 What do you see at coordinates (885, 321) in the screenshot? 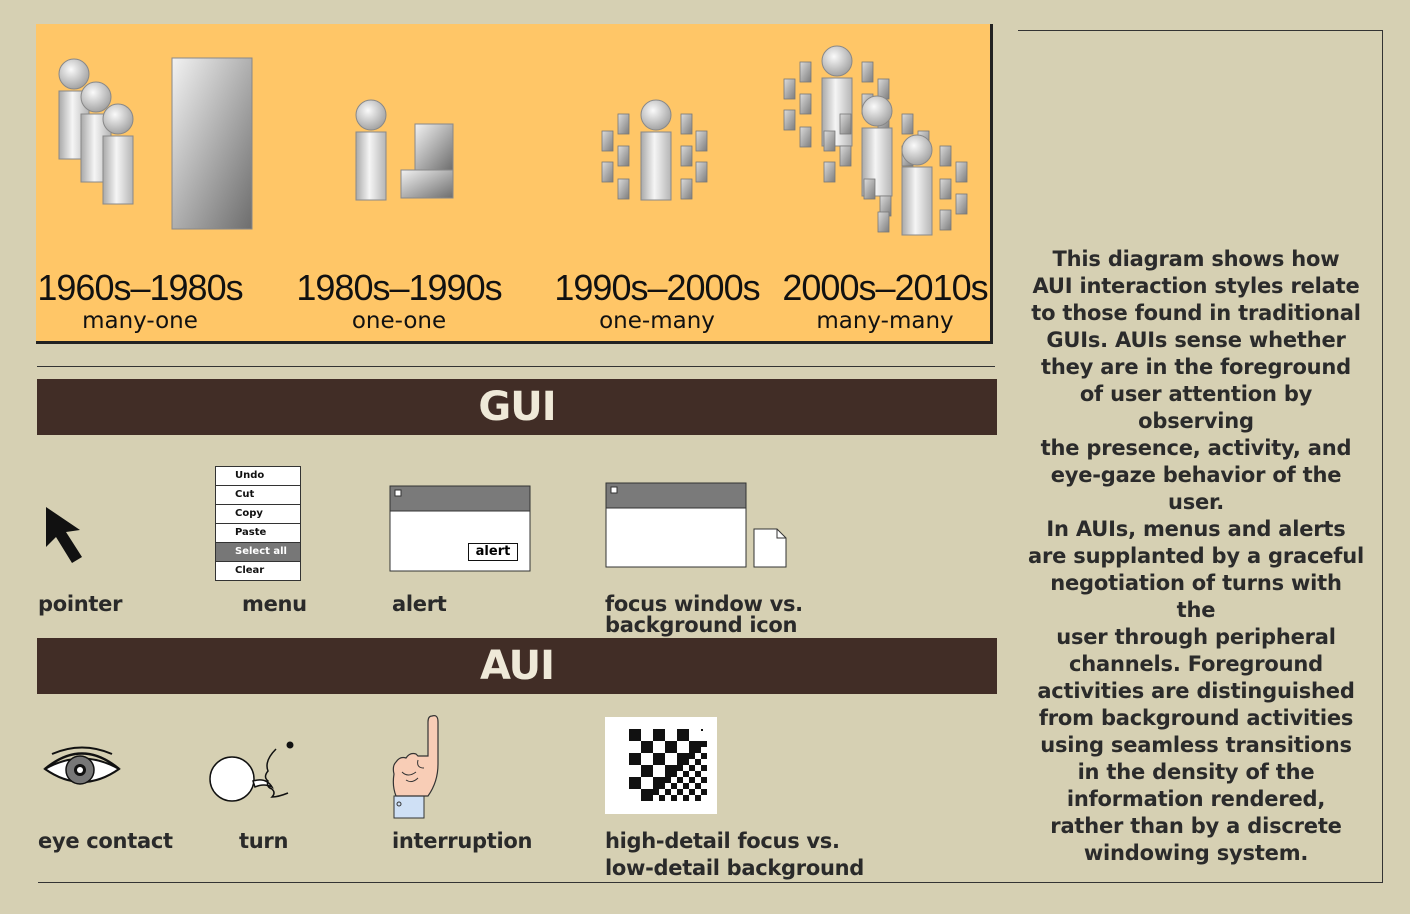
I see `era-relation: many-many` at bounding box center [885, 321].